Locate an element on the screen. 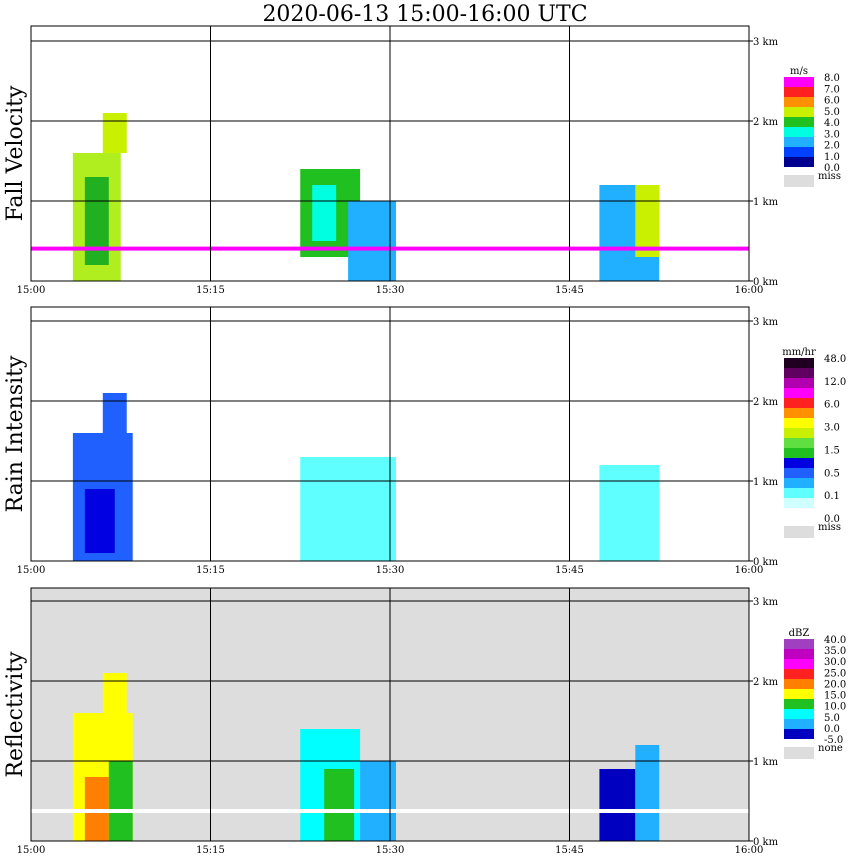 The height and width of the screenshot is (868, 850). colorbar-label: 10.0 is located at coordinates (835, 707).